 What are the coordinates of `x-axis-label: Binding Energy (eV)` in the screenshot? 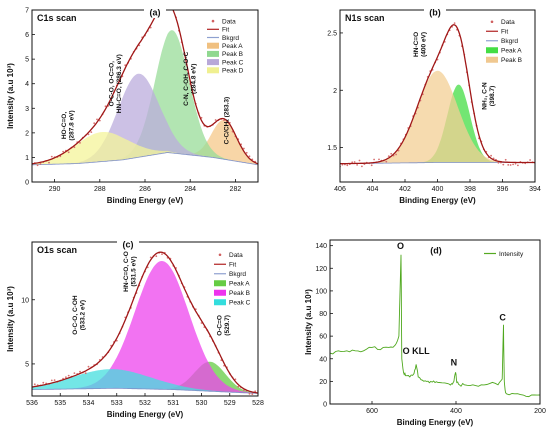 It's located at (145, 200).